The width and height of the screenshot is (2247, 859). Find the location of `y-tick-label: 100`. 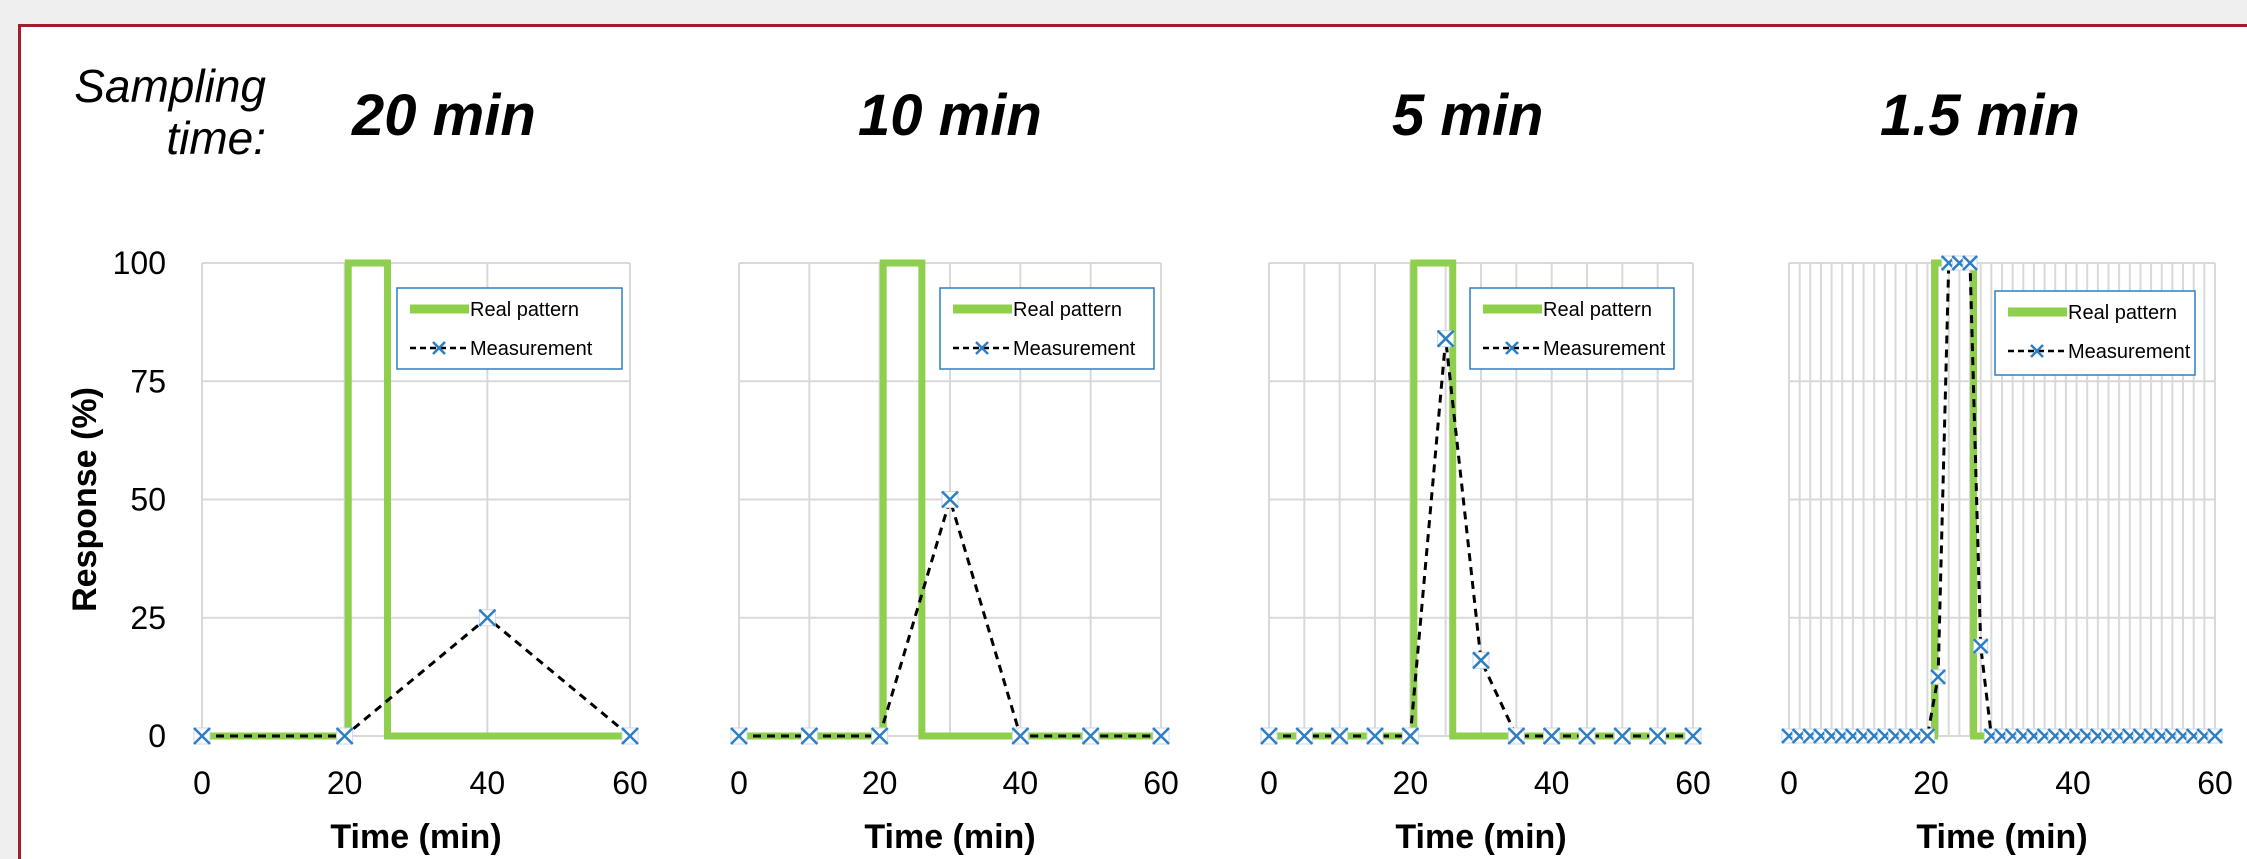

y-tick-label: 100 is located at coordinates (139, 263).